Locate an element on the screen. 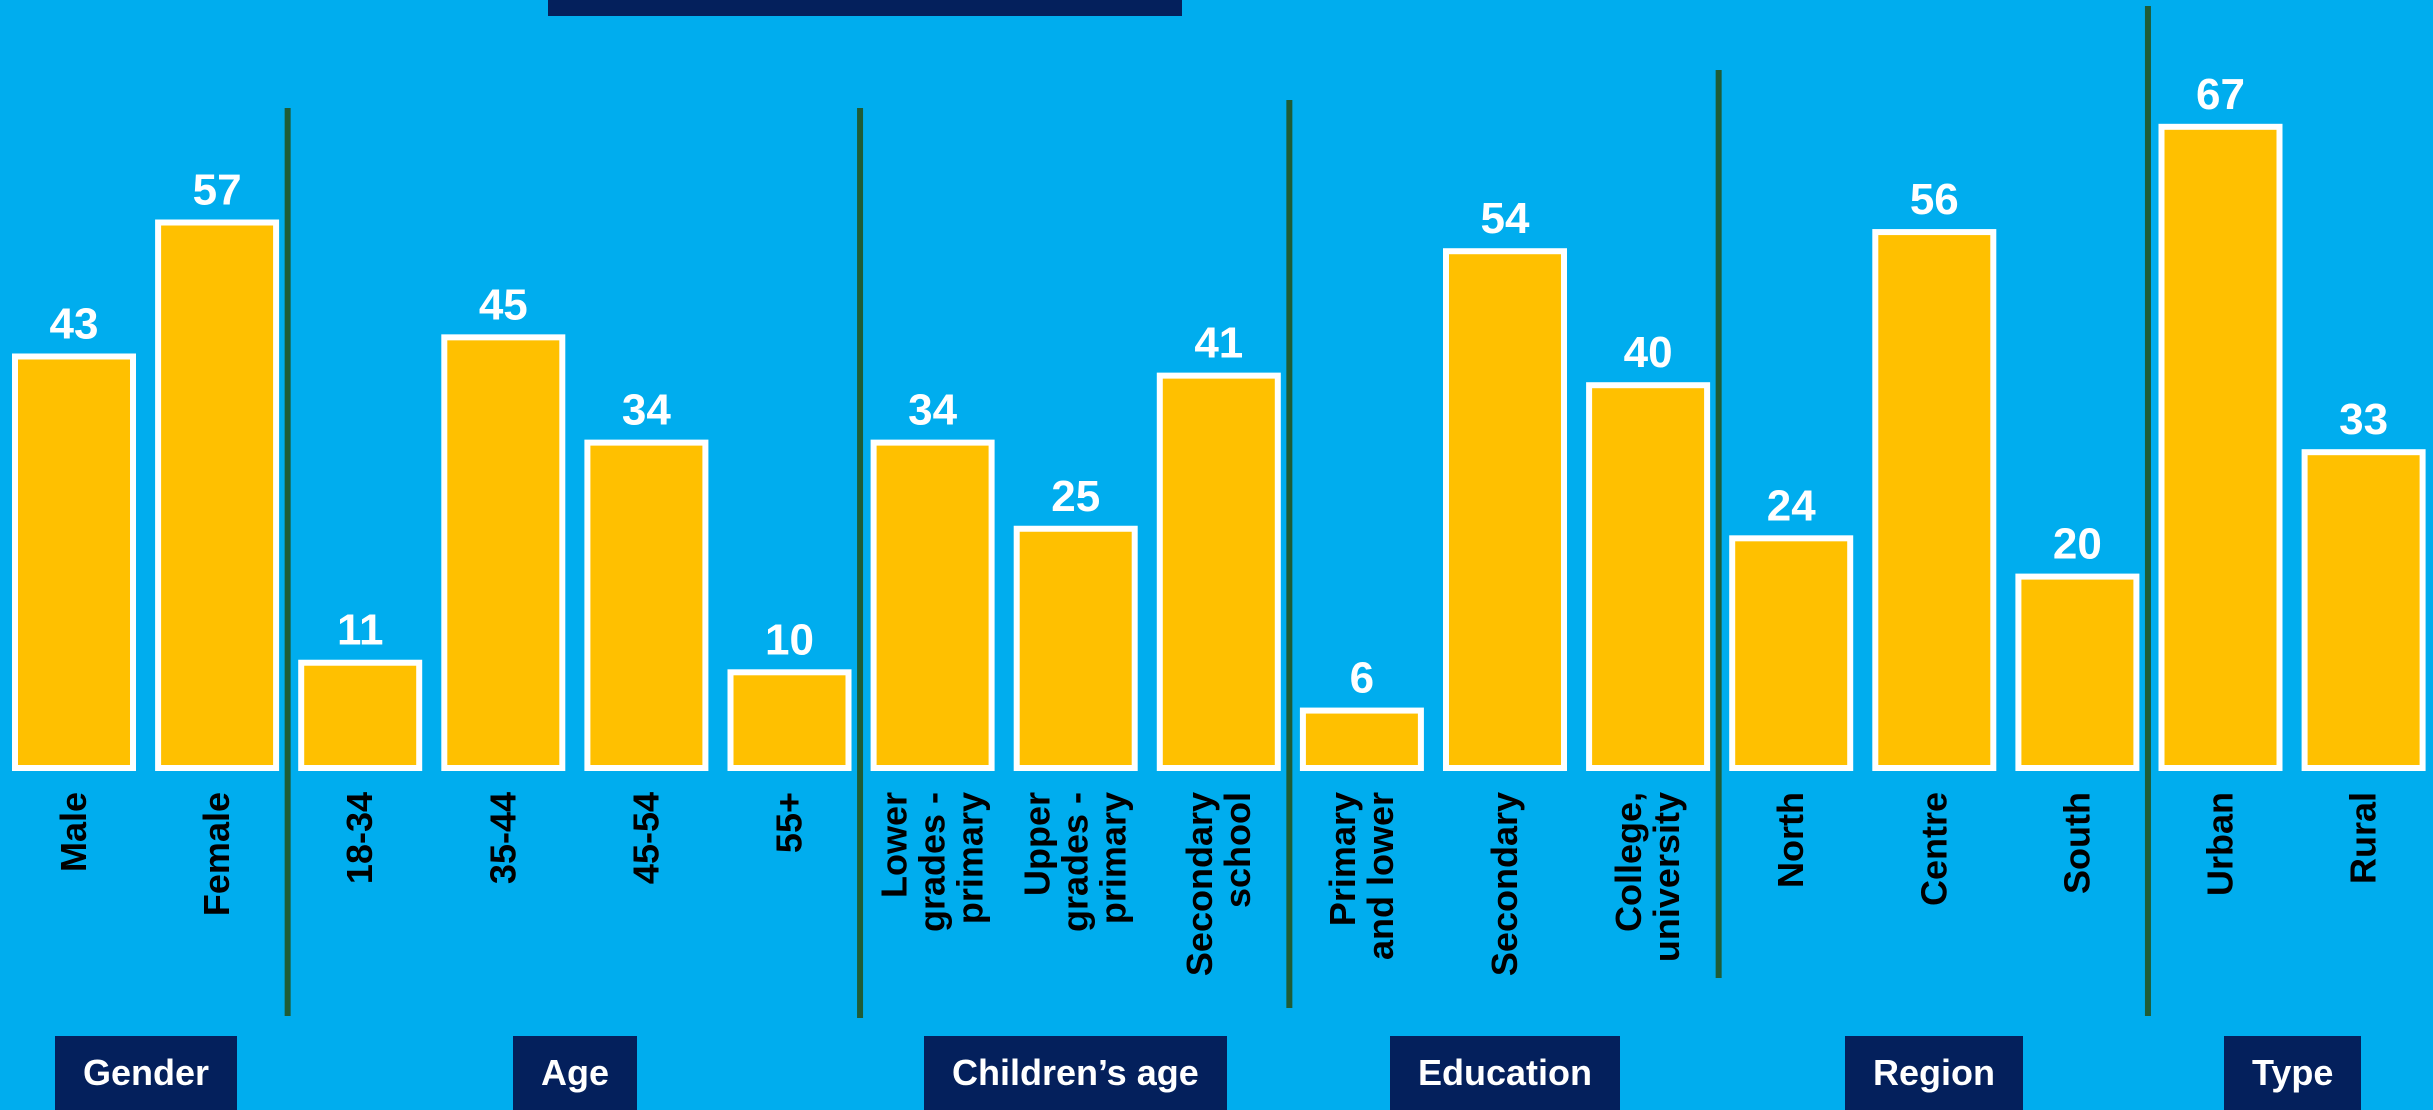 This screenshot has width=2433, height=1110. category-label: Secondary is located at coordinates (1504, 884).